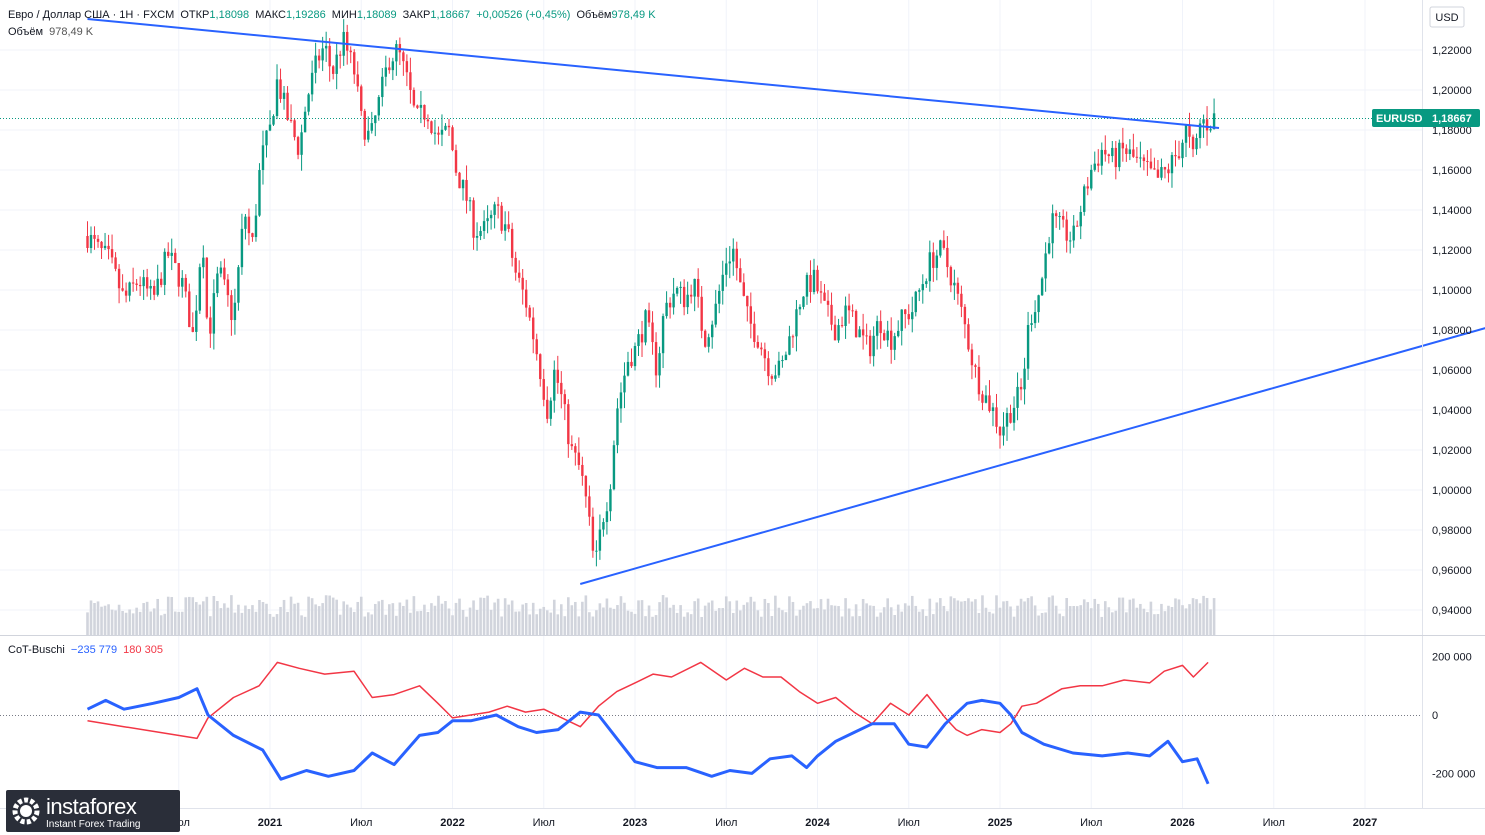 Image resolution: width=1485 pixels, height=835 pixels. What do you see at coordinates (1447, 17) in the screenshot?
I see `currency-box` at bounding box center [1447, 17].